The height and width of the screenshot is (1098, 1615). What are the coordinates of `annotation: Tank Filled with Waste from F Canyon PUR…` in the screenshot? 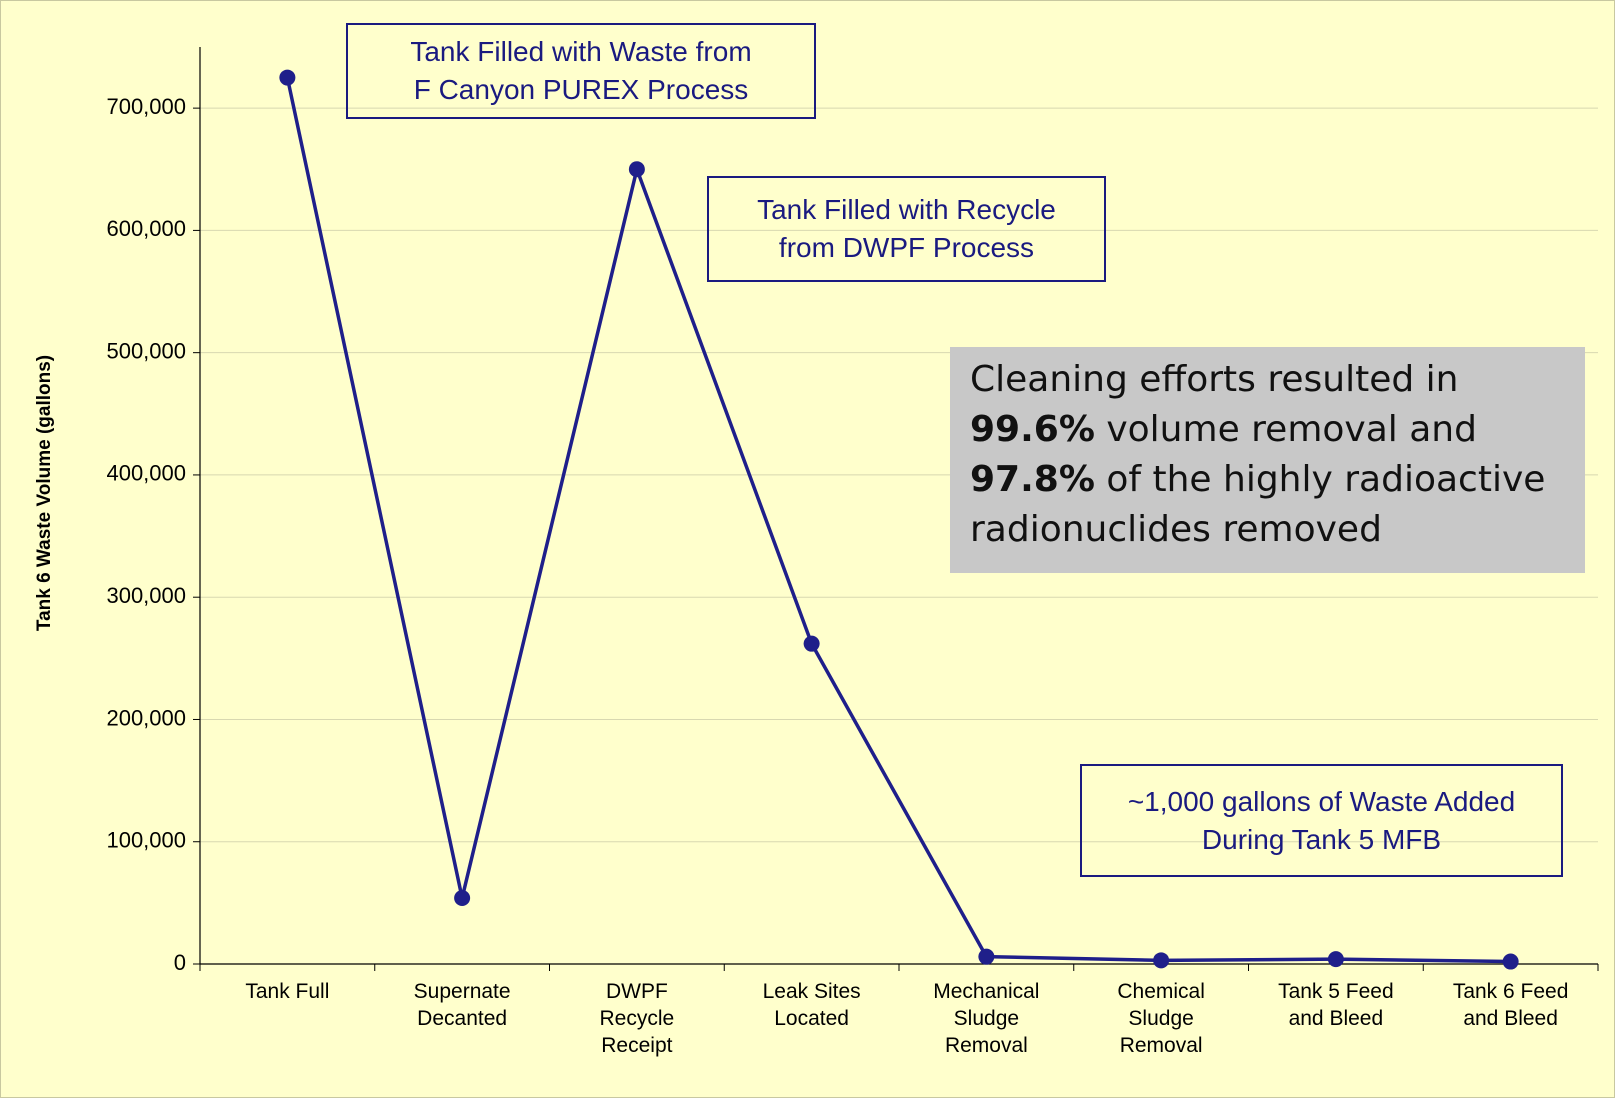 It's located at (581, 71).